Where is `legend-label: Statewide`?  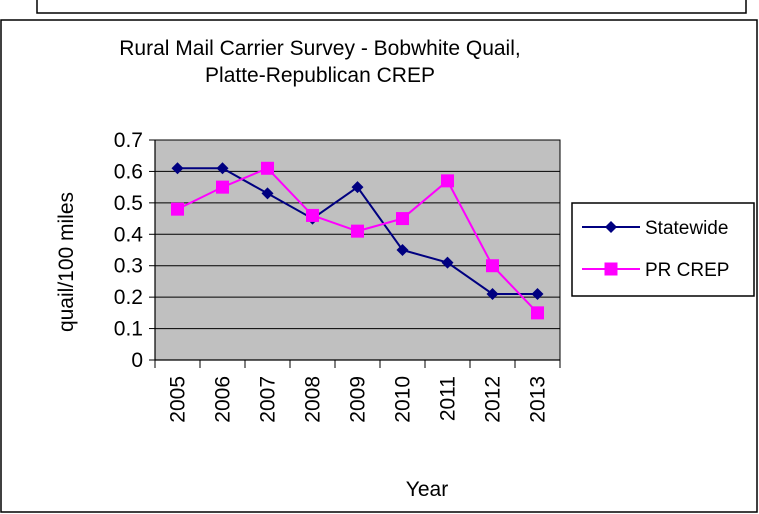 legend-label: Statewide is located at coordinates (686, 228).